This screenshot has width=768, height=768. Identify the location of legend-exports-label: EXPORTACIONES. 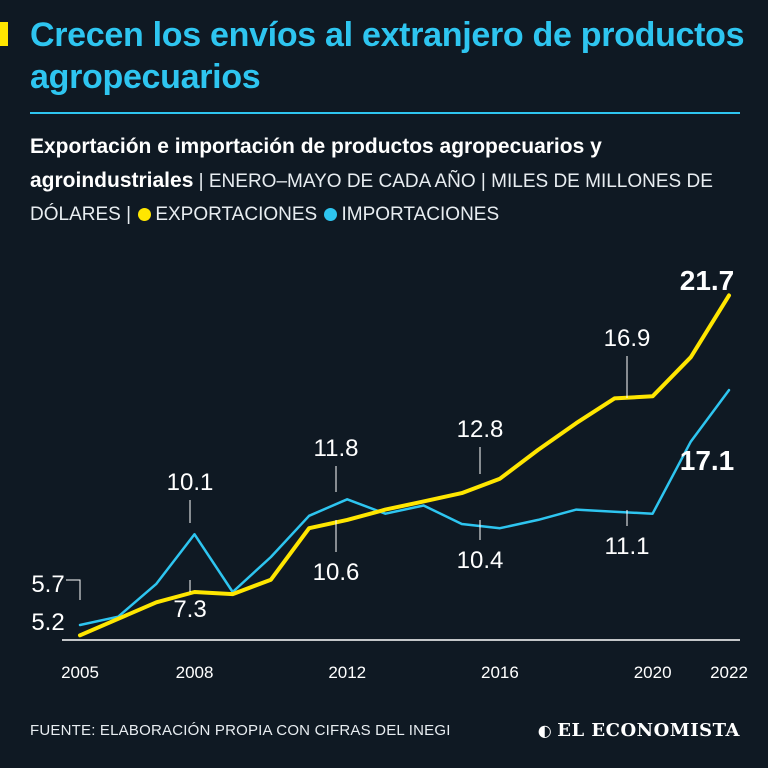
(236, 214).